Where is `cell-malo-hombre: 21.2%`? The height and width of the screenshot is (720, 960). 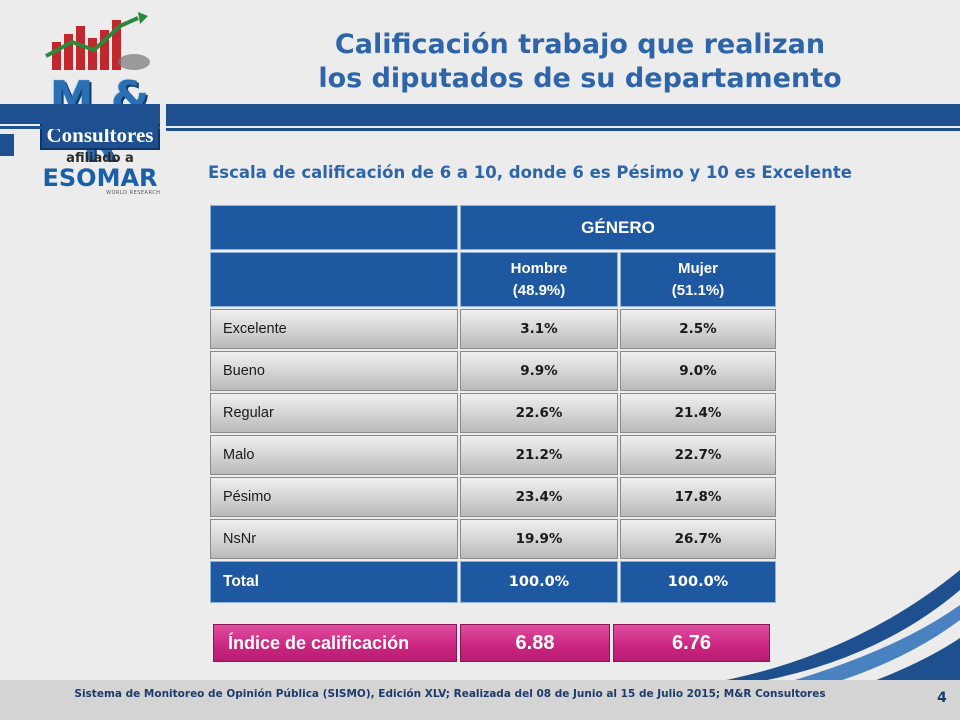
cell-malo-hombre: 21.2% is located at coordinates (539, 455).